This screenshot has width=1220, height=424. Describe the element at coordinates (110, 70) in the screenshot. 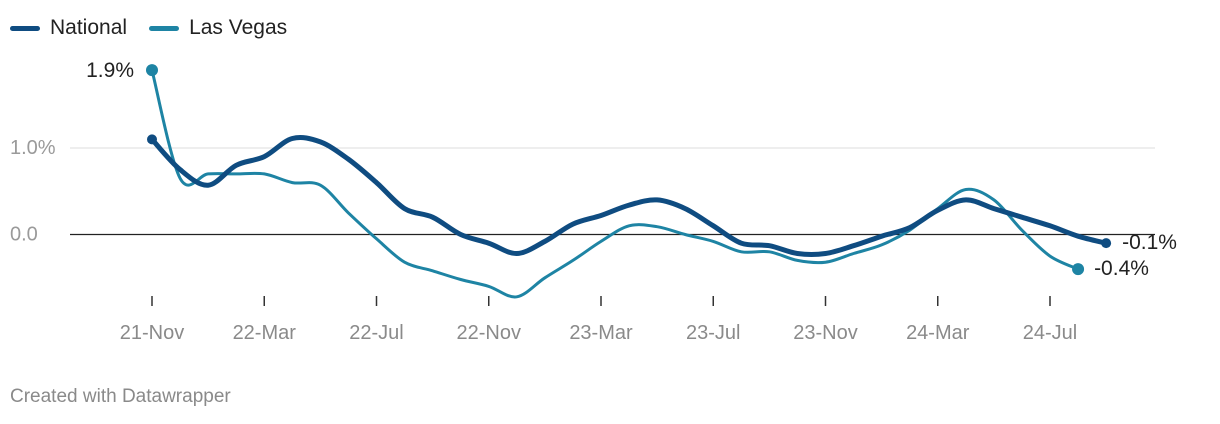

I see `data-label-start-las-vegas: 1.9%` at that location.